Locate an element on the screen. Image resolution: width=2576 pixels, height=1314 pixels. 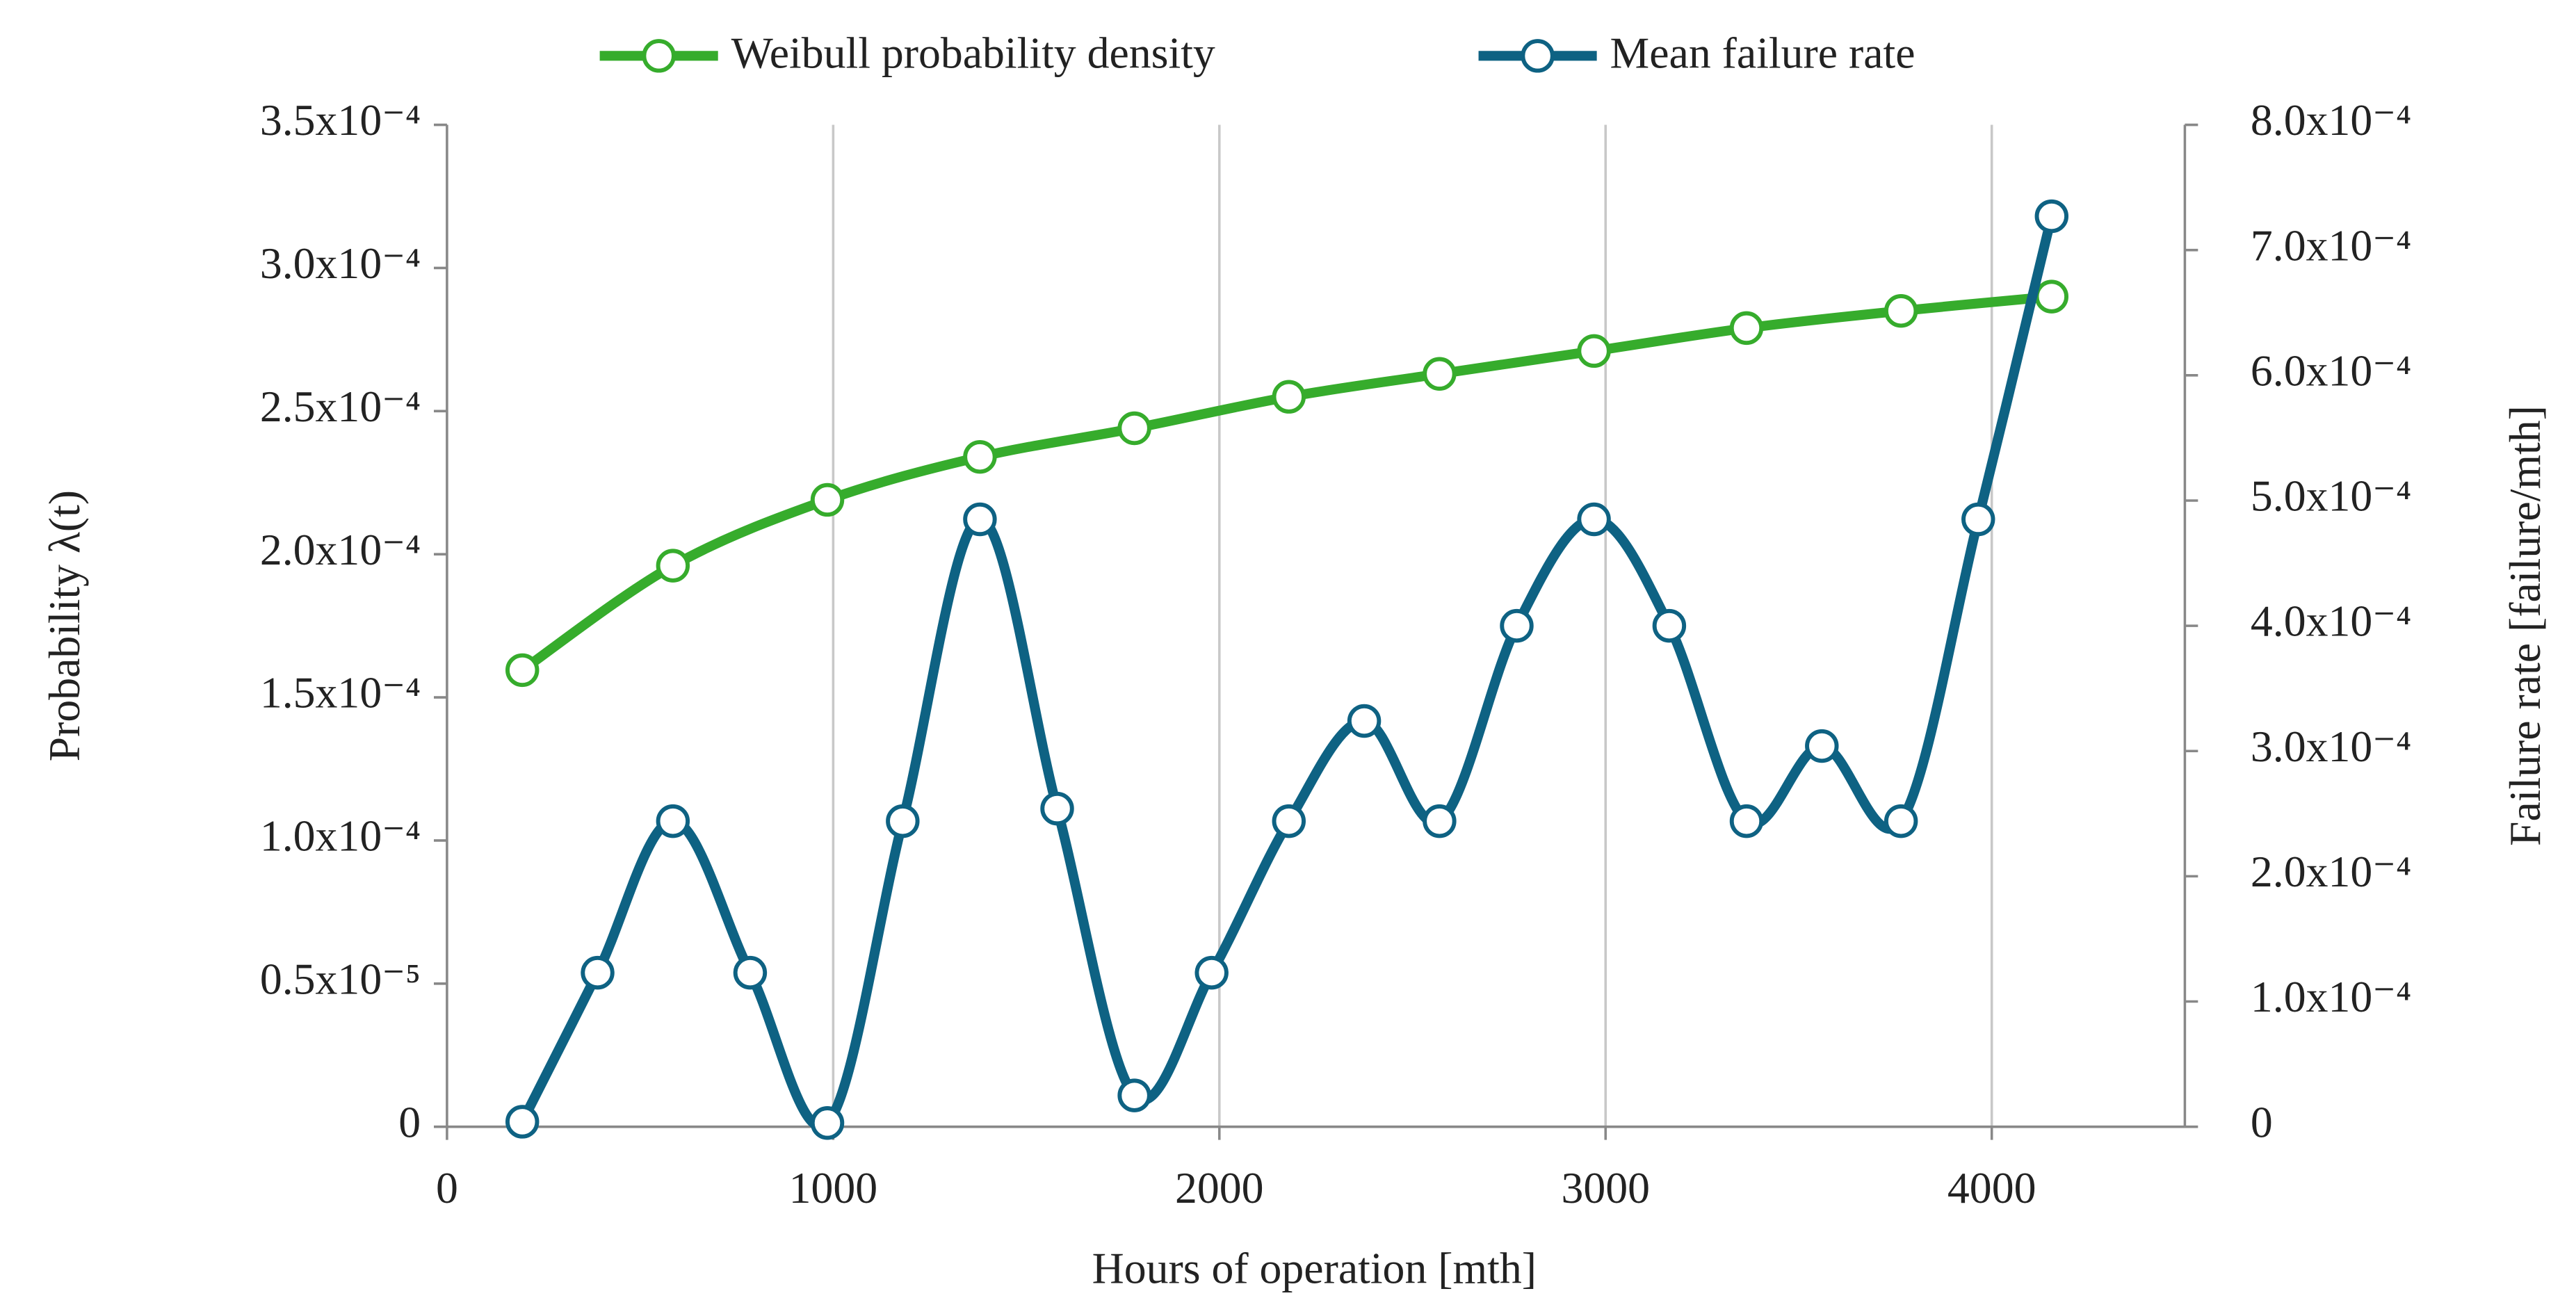
y2-tick-label: 2.0x10⁻⁴ is located at coordinates (2331, 871).